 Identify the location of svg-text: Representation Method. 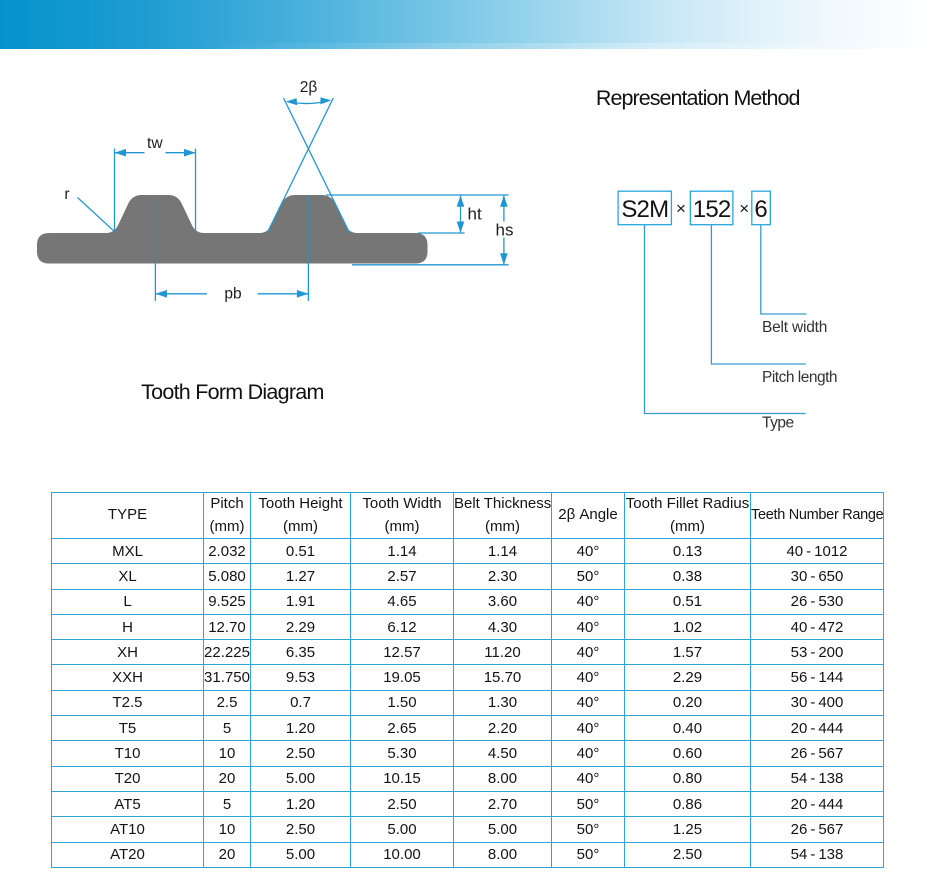
(698, 98).